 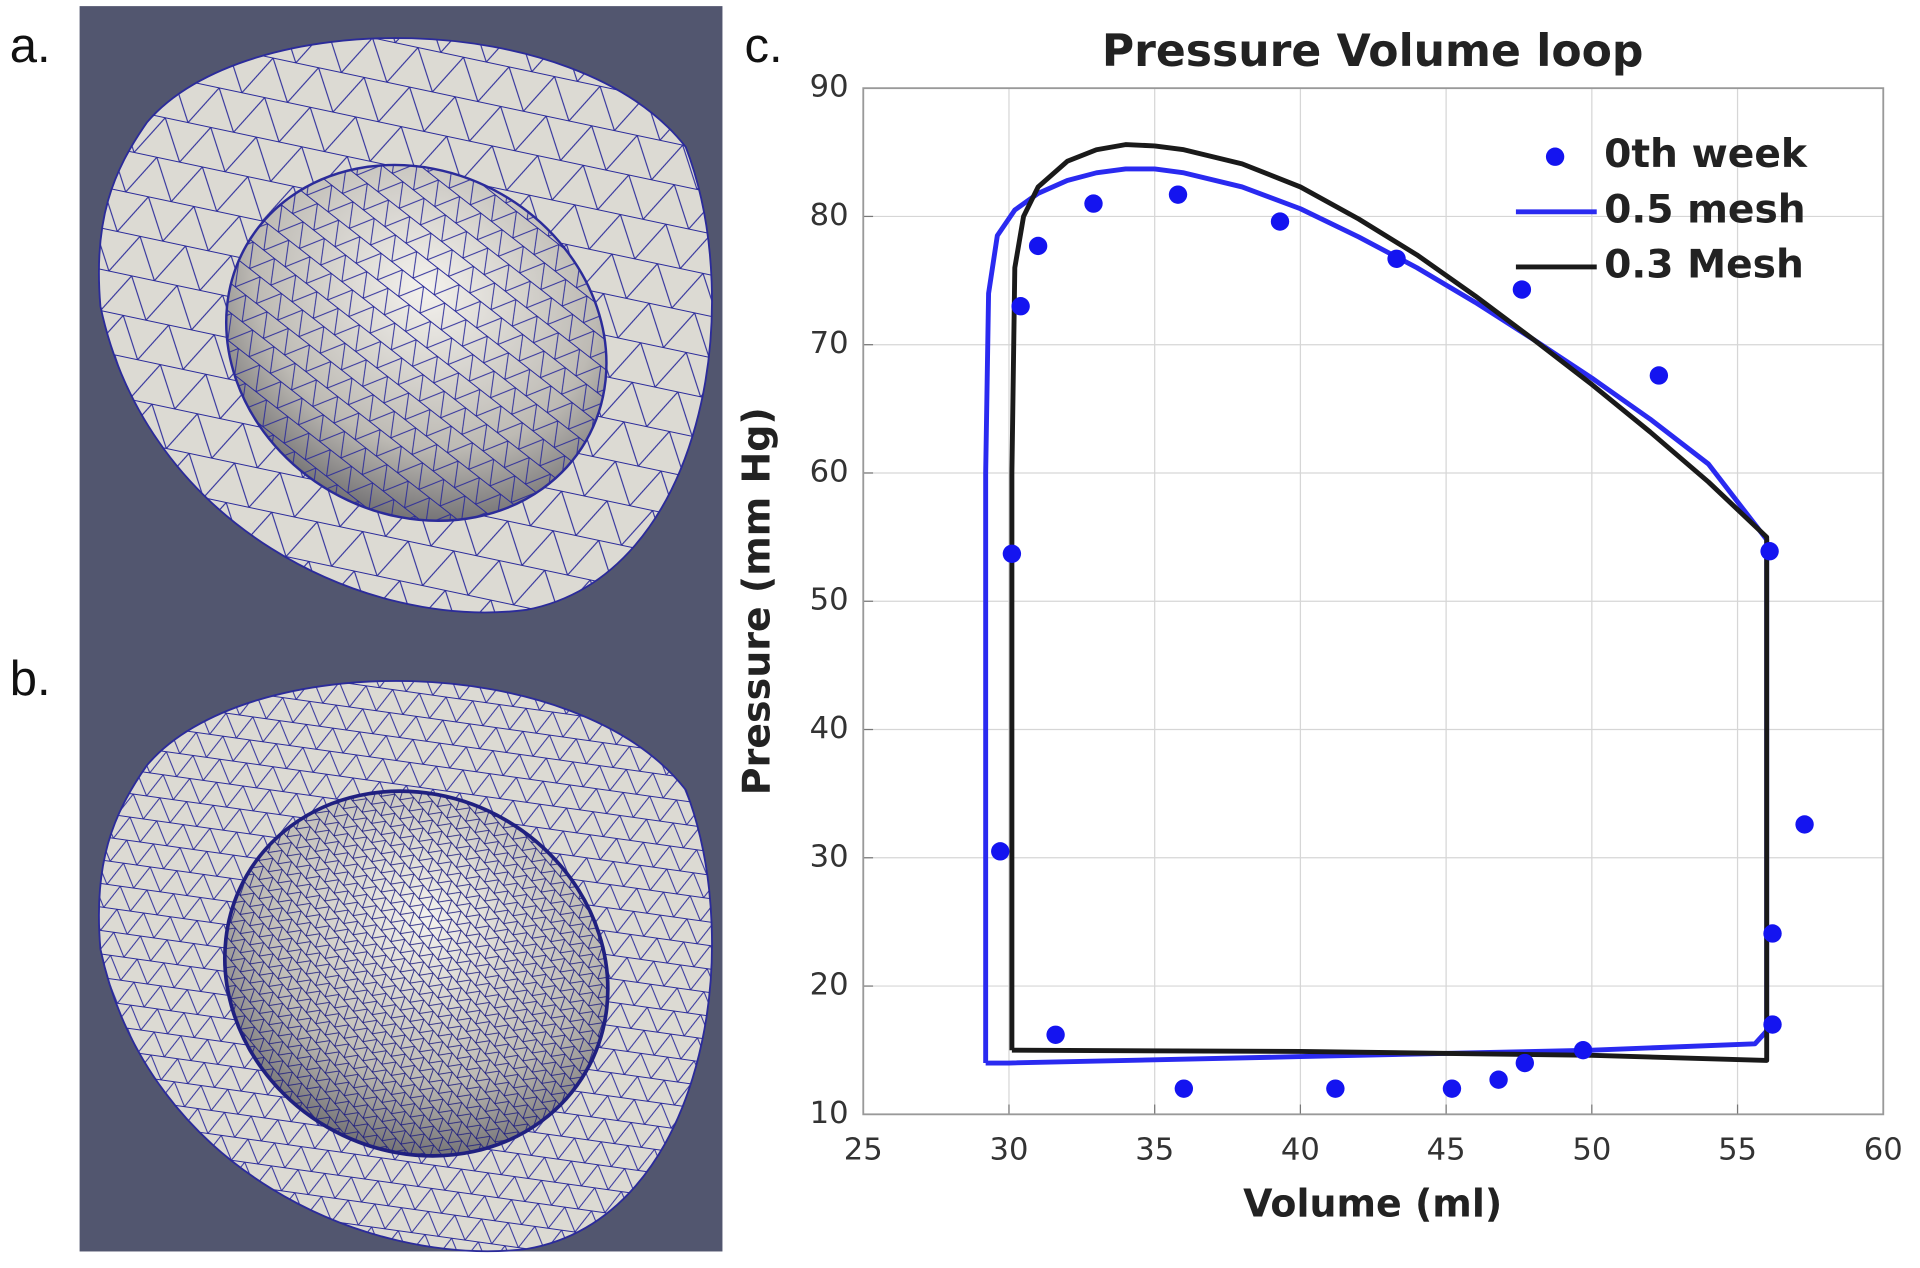 What do you see at coordinates (1704, 264) in the screenshot?
I see `legend-label: 0.3 Mesh` at bounding box center [1704, 264].